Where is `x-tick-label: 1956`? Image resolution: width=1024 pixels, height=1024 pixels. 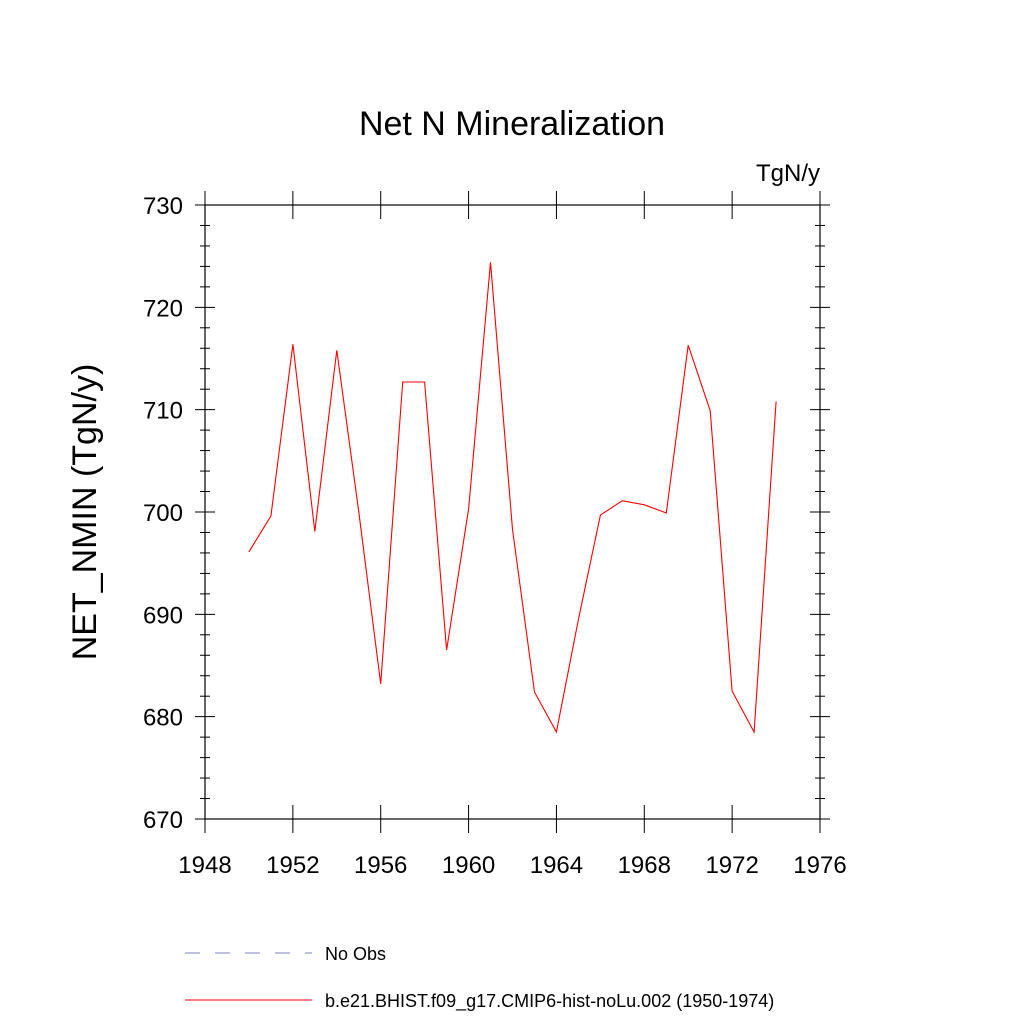 x-tick-label: 1956 is located at coordinates (380, 865).